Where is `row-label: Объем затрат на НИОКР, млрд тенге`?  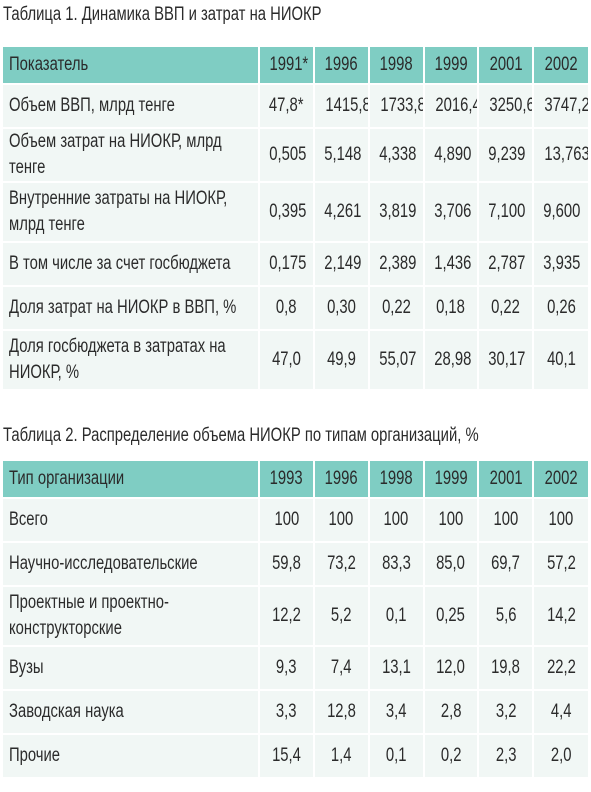
row-label: Объем затрат на НИОКР, млрд тенге is located at coordinates (132, 155).